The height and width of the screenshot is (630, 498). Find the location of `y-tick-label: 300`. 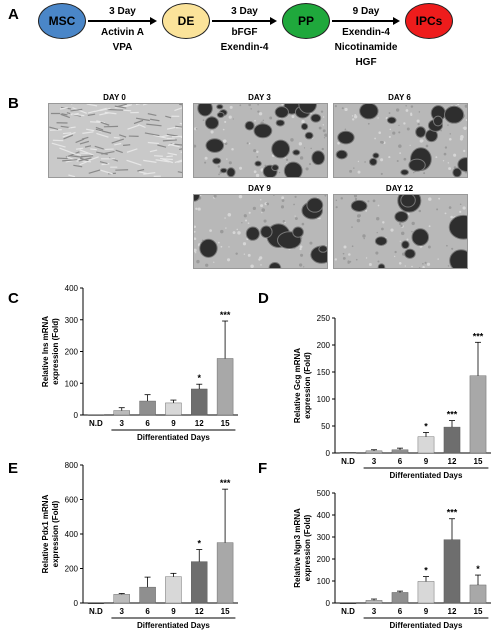

y-tick-label: 300 is located at coordinates (324, 537).